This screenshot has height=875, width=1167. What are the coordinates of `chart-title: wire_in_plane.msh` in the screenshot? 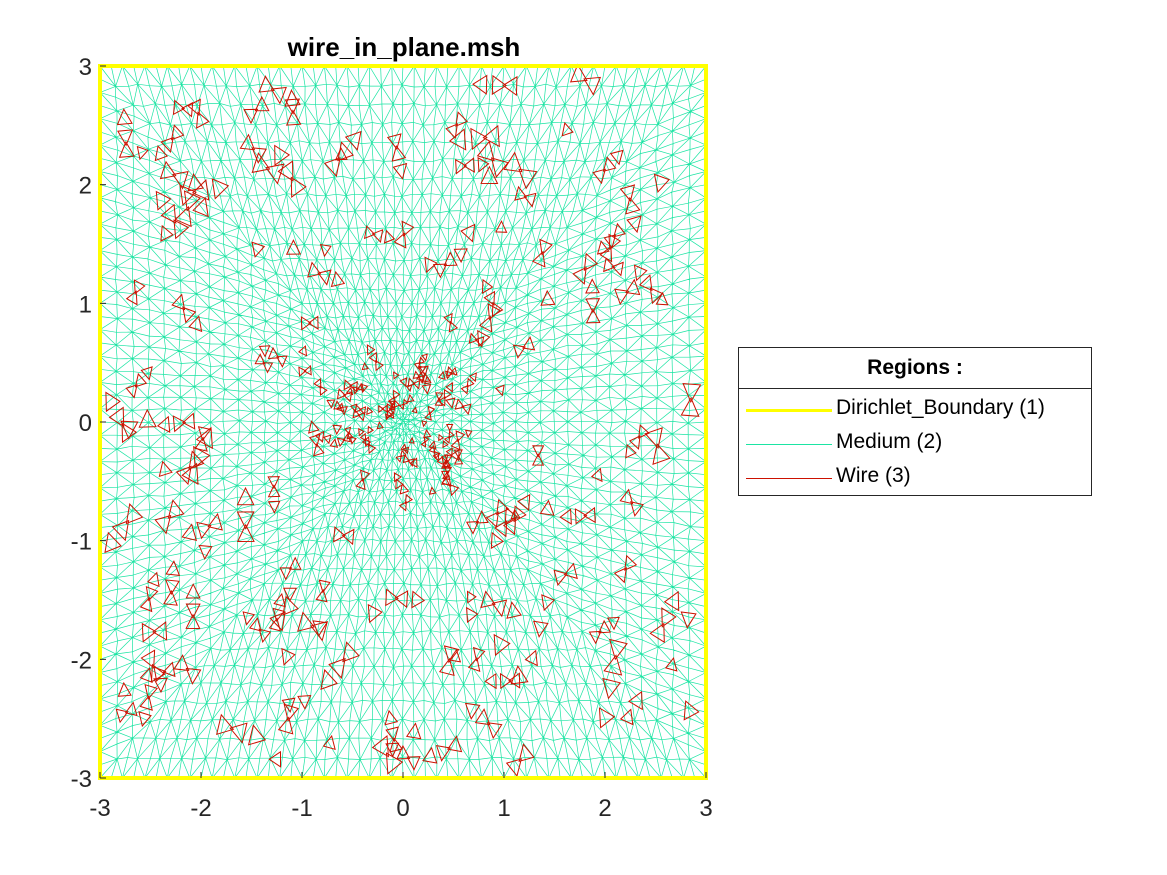 It's located at (404, 47).